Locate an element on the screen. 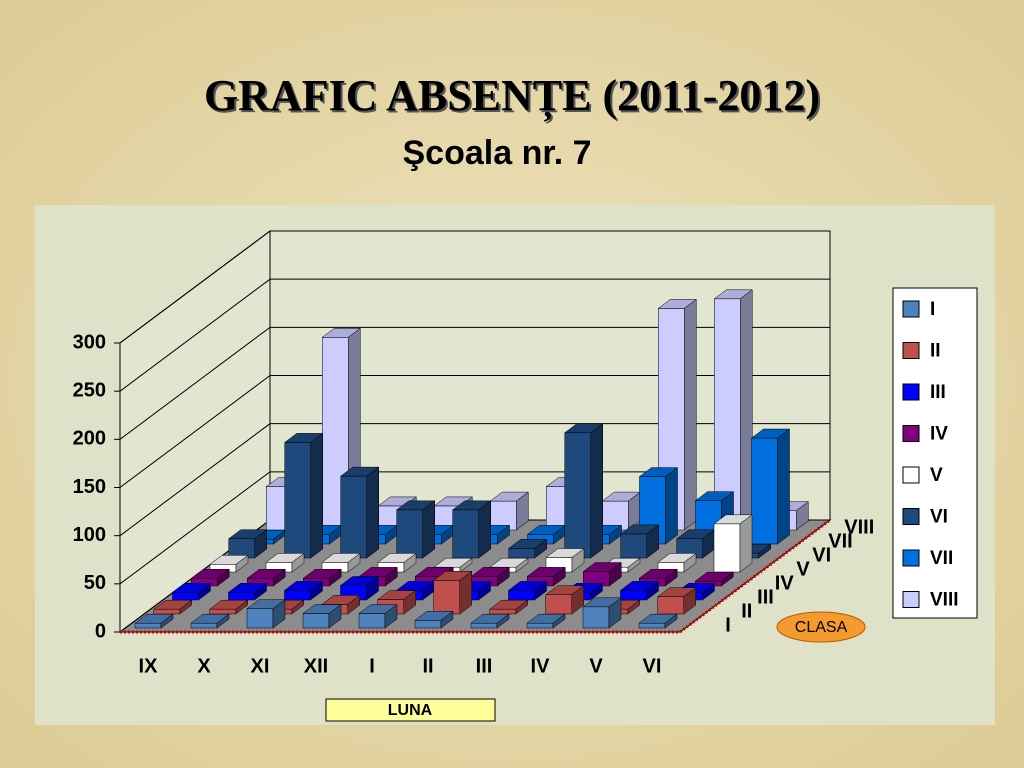  y-tick-label: 0 is located at coordinates (100, 631).